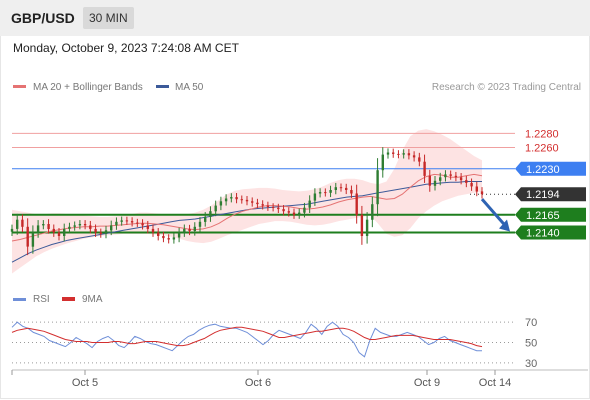  I want to click on rsi-legend-label: RSI, so click(41, 299).